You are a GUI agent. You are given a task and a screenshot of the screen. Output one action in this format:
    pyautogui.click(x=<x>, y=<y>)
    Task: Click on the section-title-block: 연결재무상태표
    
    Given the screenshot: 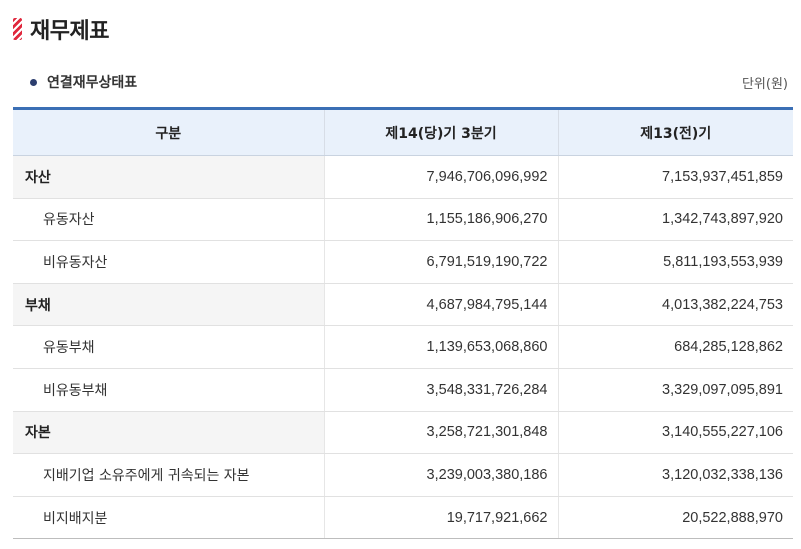 What is the action you would take?
    pyautogui.click(x=83, y=82)
    